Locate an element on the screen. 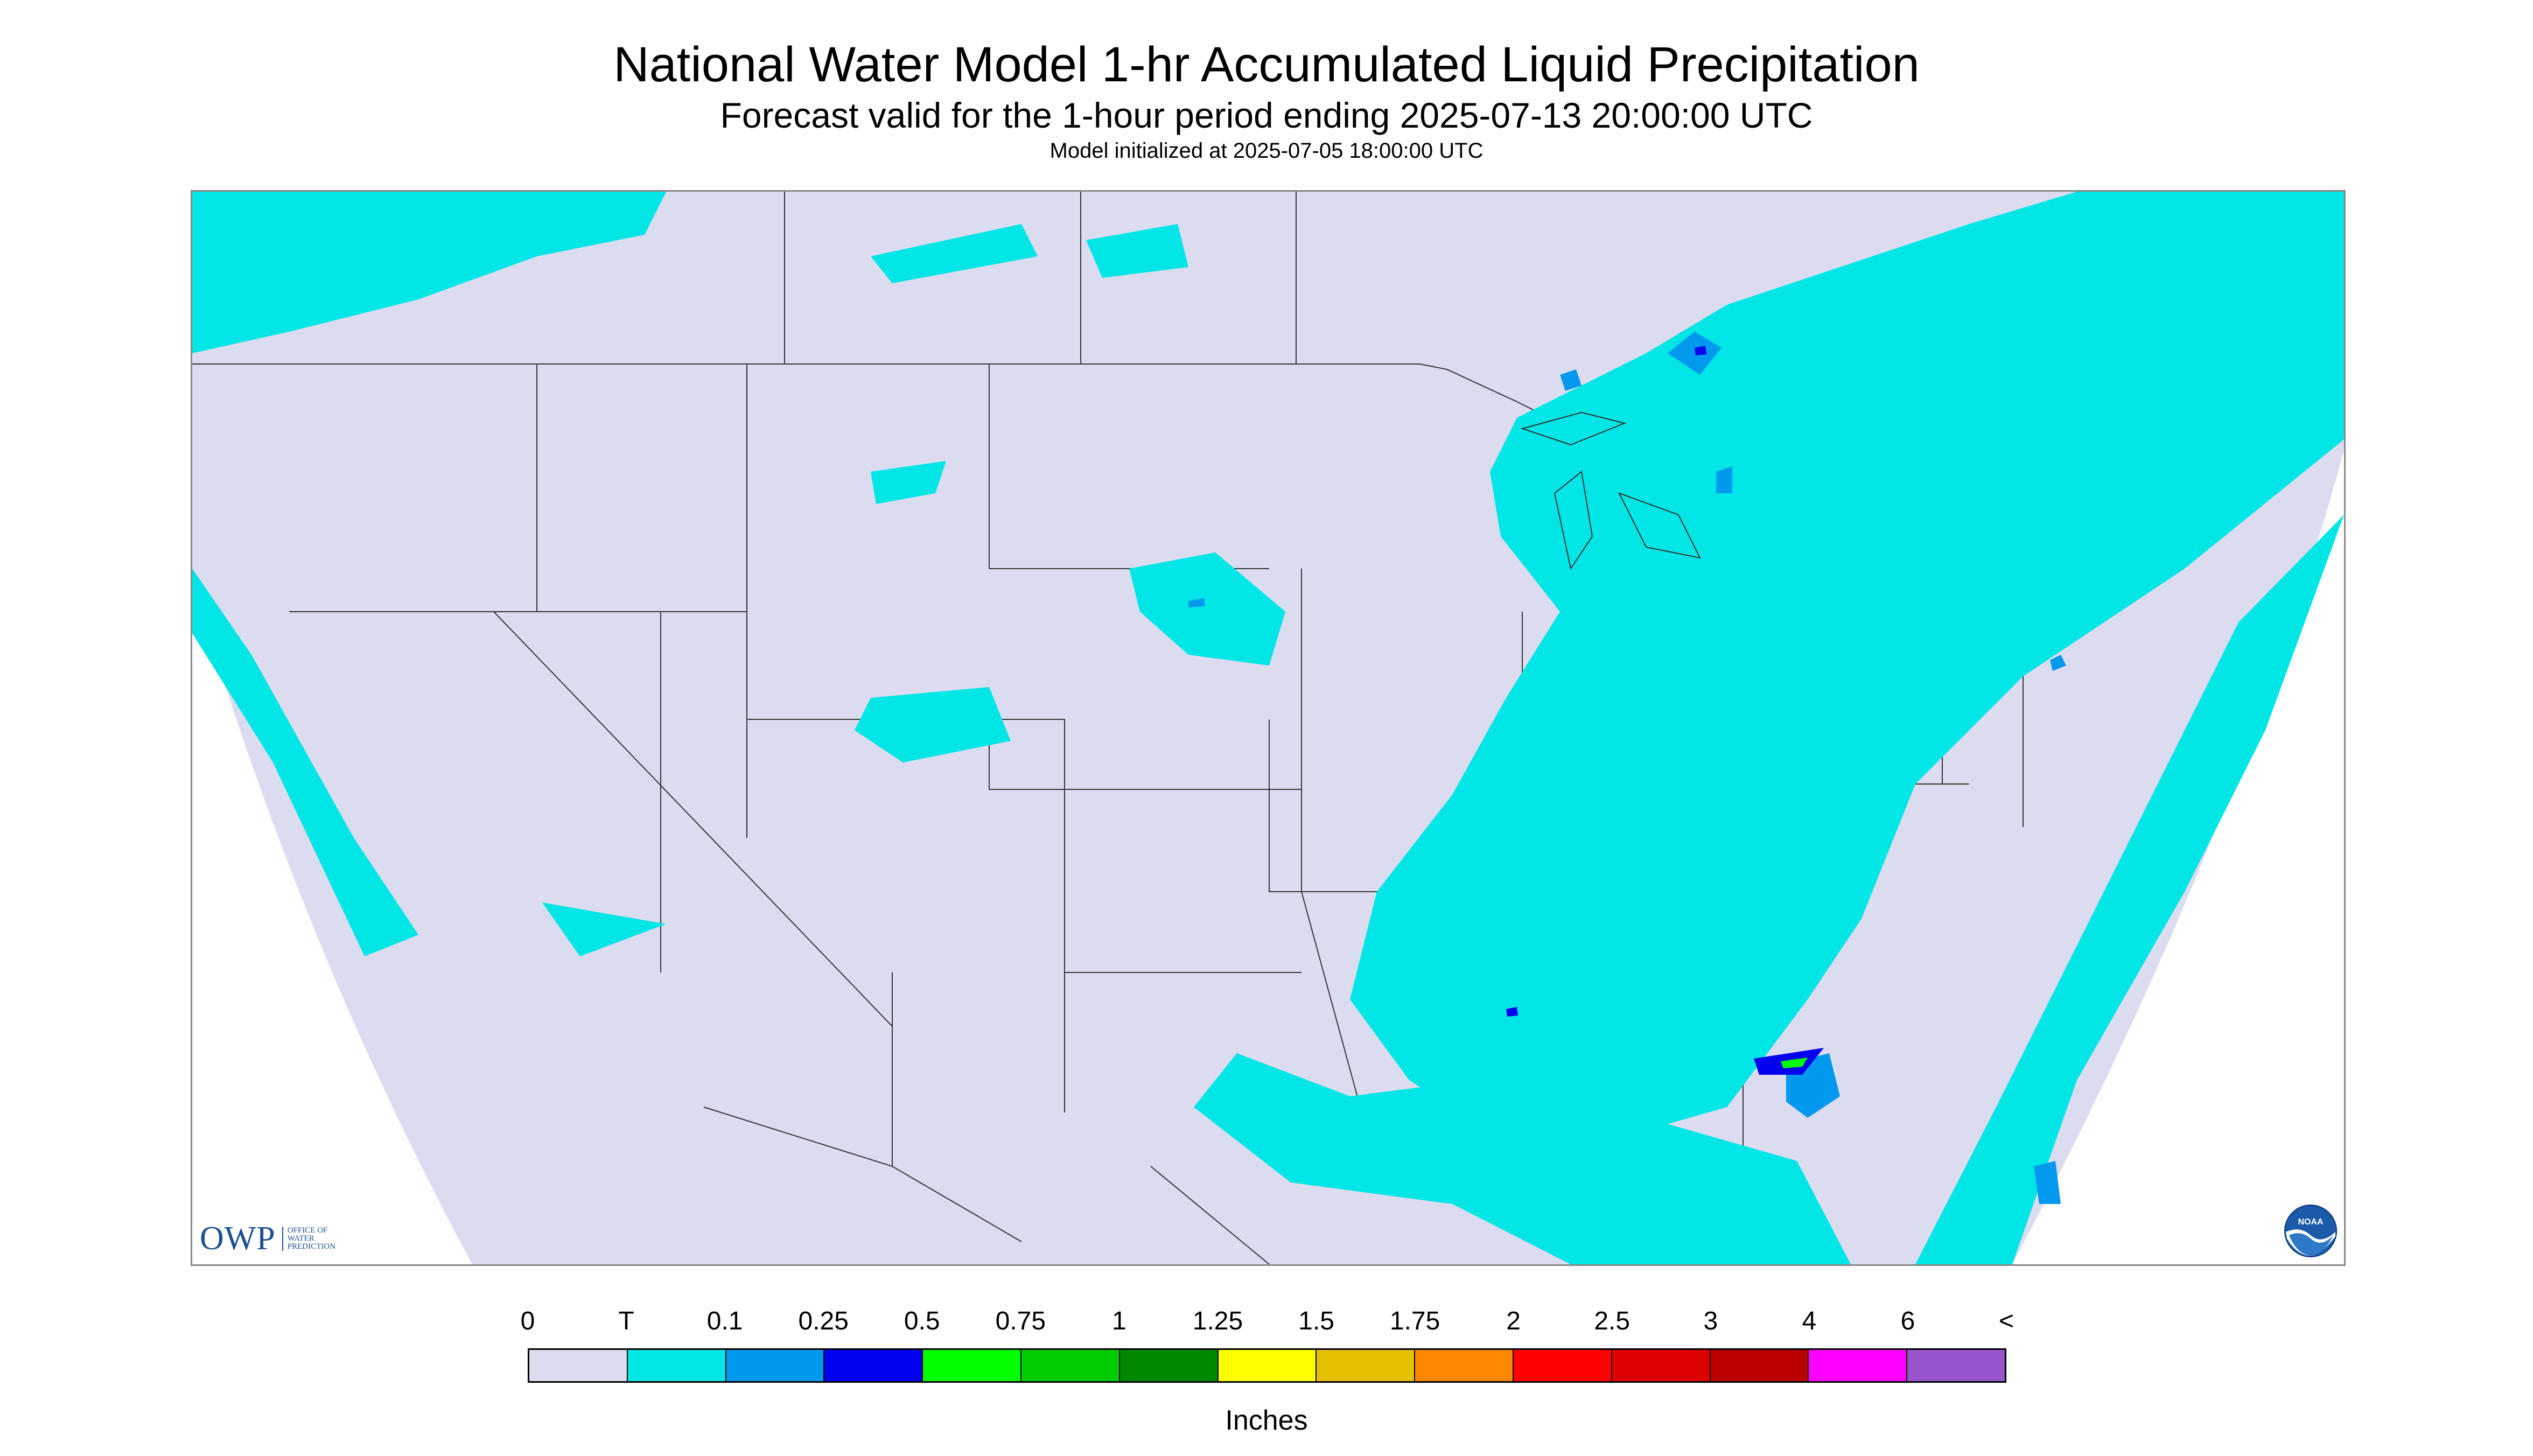 This screenshot has height=1456, width=2533. noaa-logo-icon: NOAA is located at coordinates (2310, 1231).